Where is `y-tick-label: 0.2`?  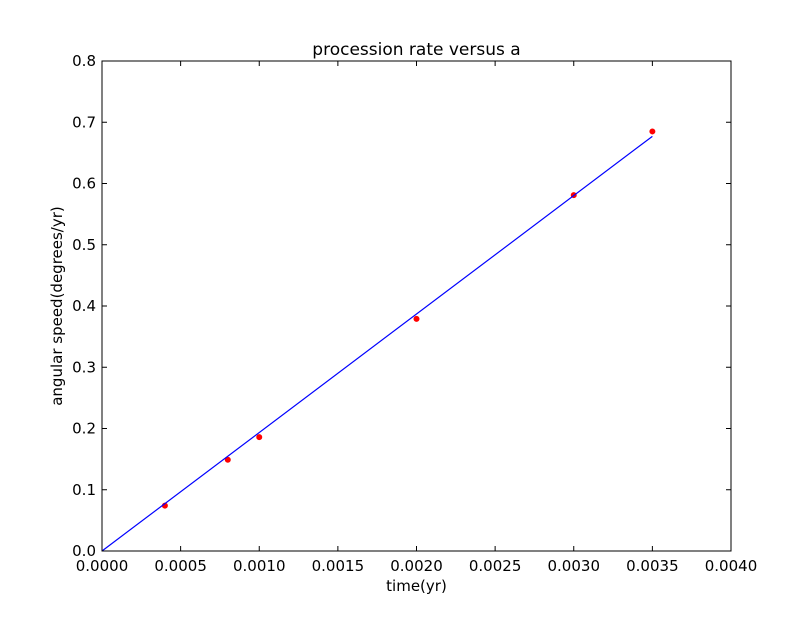 y-tick-label: 0.2 is located at coordinates (84, 429).